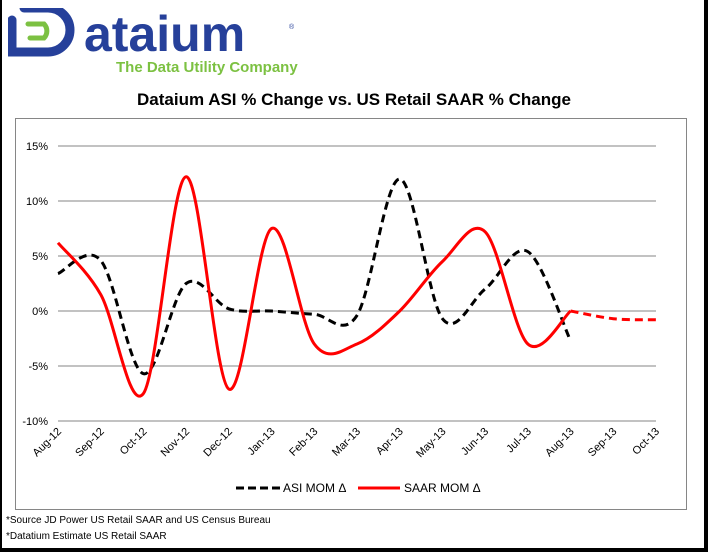  Describe the element at coordinates (41, 32) in the screenshot. I see `logo-d-icon` at that location.